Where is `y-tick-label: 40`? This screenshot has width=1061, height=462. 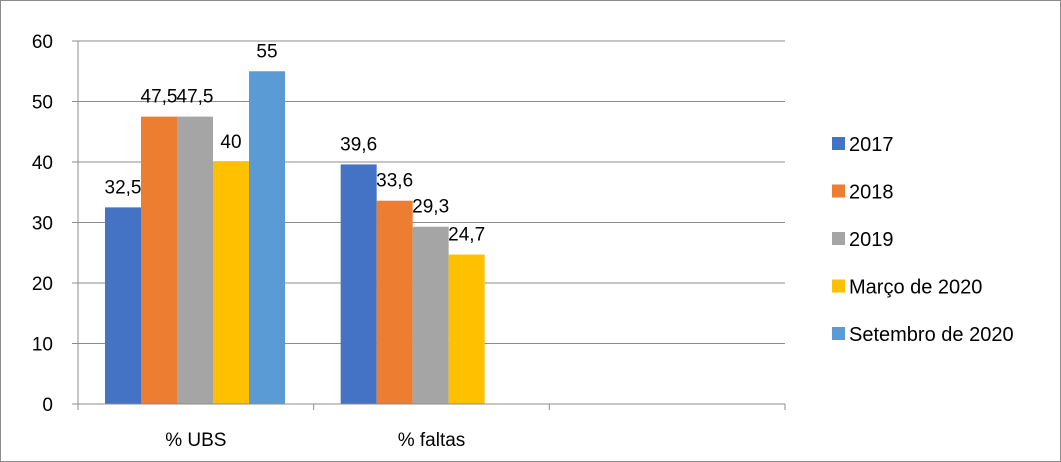
y-tick-label: 40 is located at coordinates (42, 163).